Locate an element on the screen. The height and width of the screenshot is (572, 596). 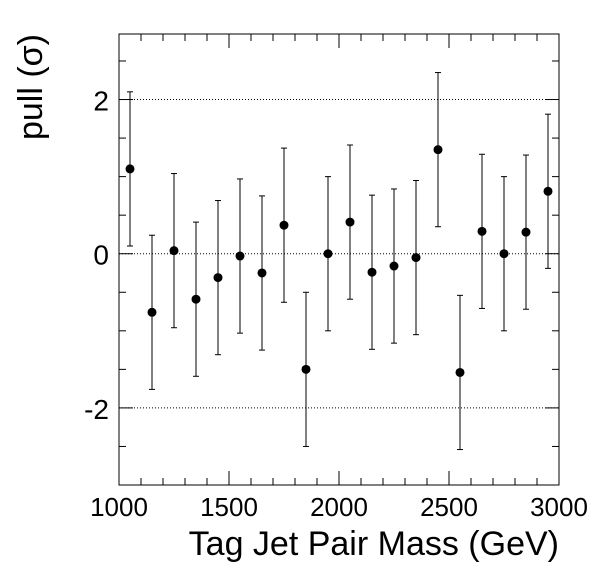
x-tick-label: 1500 is located at coordinates (229, 507).